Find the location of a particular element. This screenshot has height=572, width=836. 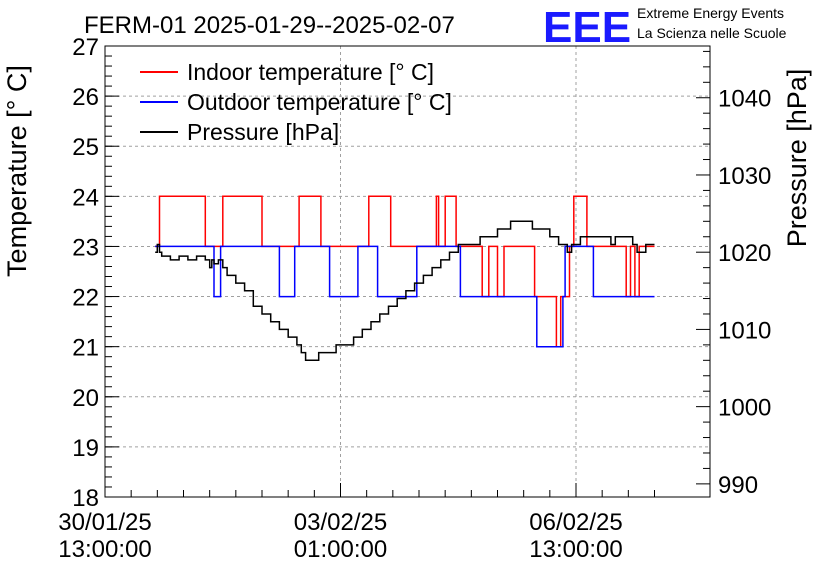

y-tick-label-right: 990 is located at coordinates (738, 485).